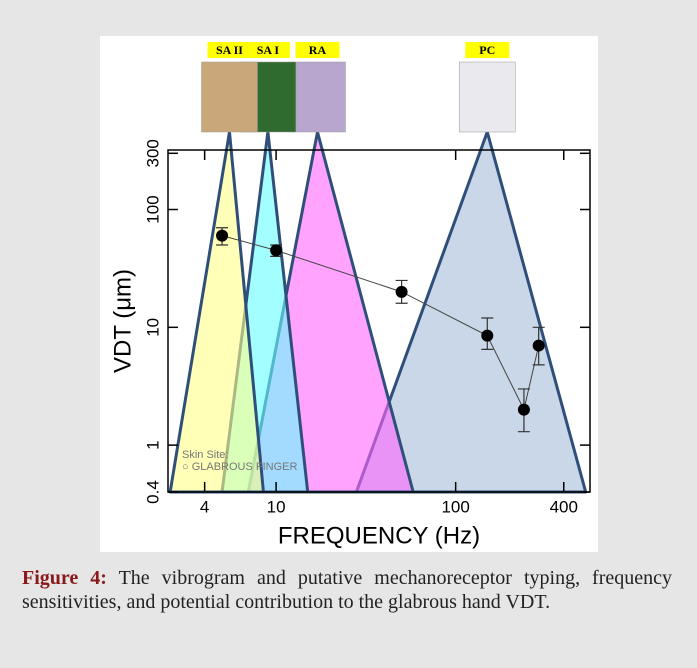 This screenshot has width=697, height=668. Describe the element at coordinates (152, 153) in the screenshot. I see `y-tick-label: 300` at that location.